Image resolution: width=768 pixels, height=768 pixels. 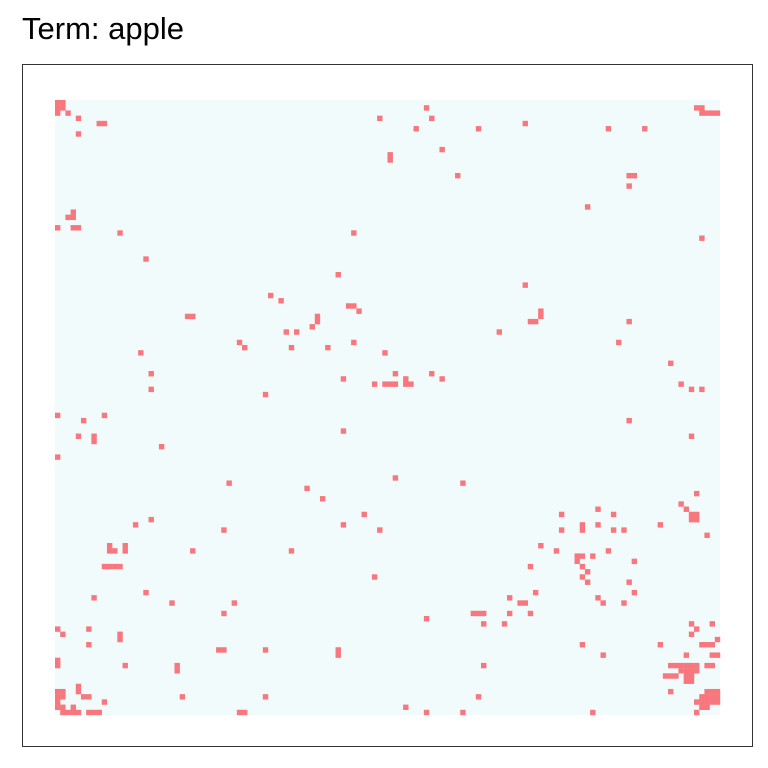 What do you see at coordinates (103, 28) in the screenshot?
I see `chart-title: Term: apple` at bounding box center [103, 28].